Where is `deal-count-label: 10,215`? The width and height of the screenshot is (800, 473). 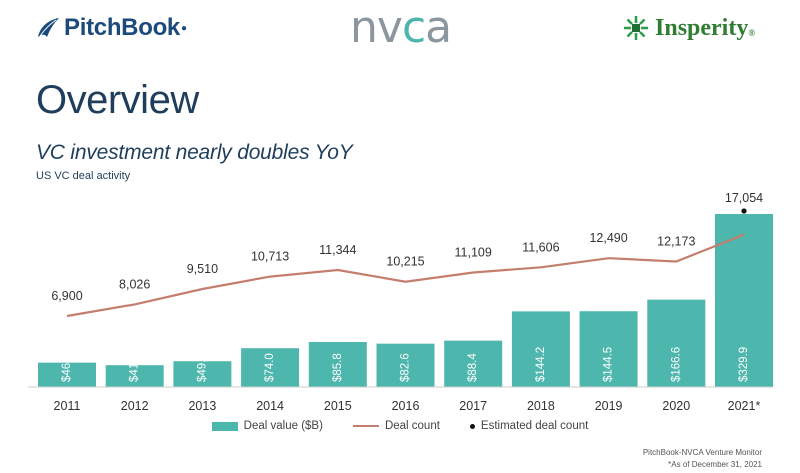 deal-count-label: 10,215 is located at coordinates (405, 262).